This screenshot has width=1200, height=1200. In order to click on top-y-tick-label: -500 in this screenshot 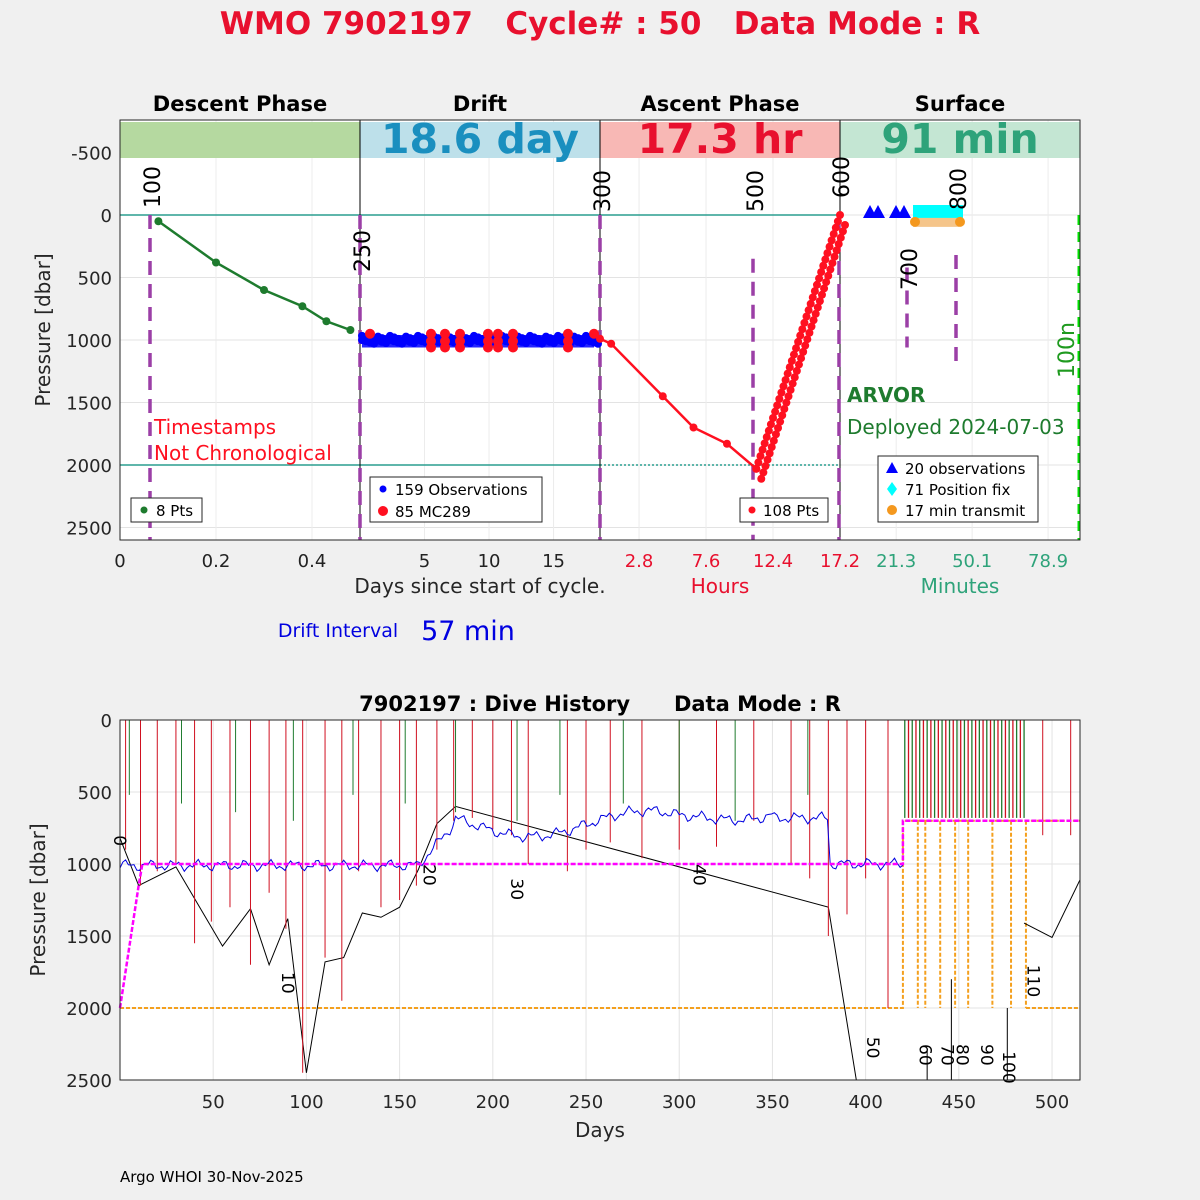, I will do `click(91, 154)`.